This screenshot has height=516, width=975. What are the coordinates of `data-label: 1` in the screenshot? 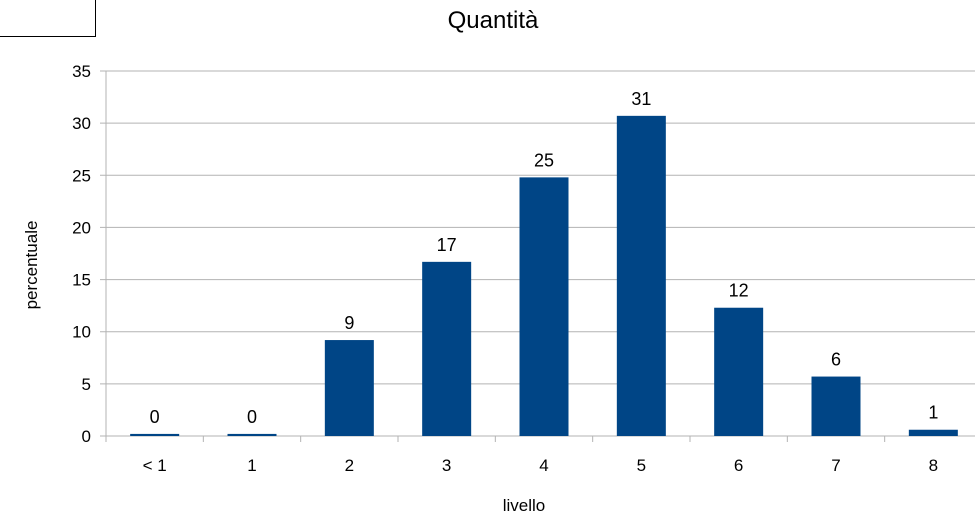 It's located at (933, 413).